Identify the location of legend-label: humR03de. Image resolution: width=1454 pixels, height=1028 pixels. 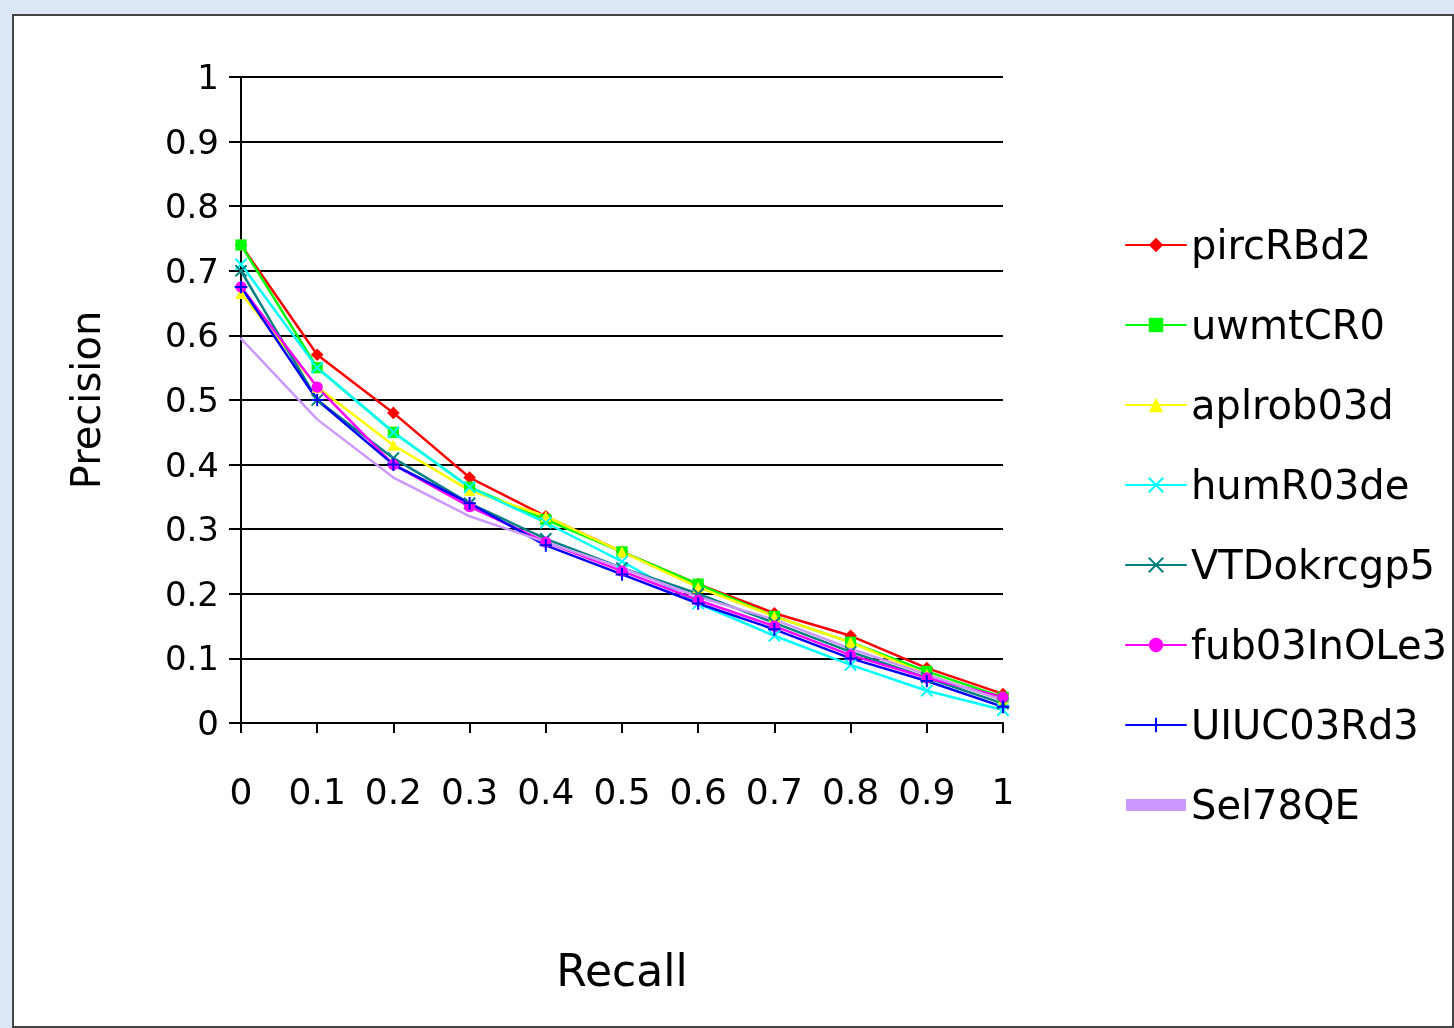
(1300, 485).